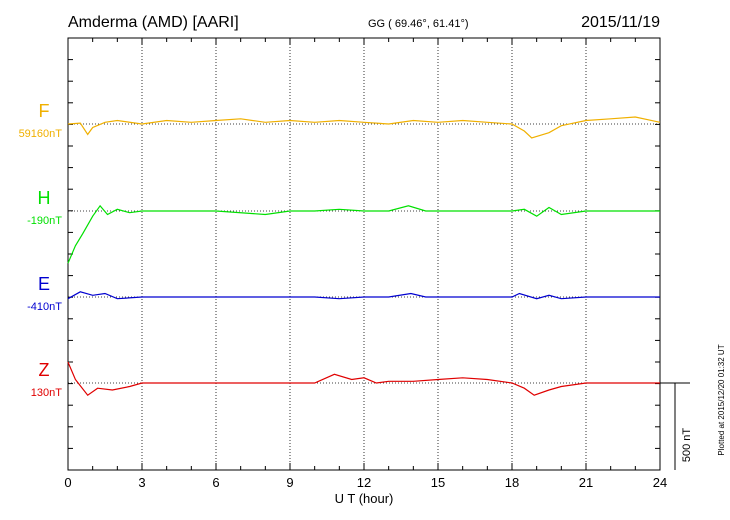 The width and height of the screenshot is (730, 520). I want to click on trace-E, so click(363, 295).